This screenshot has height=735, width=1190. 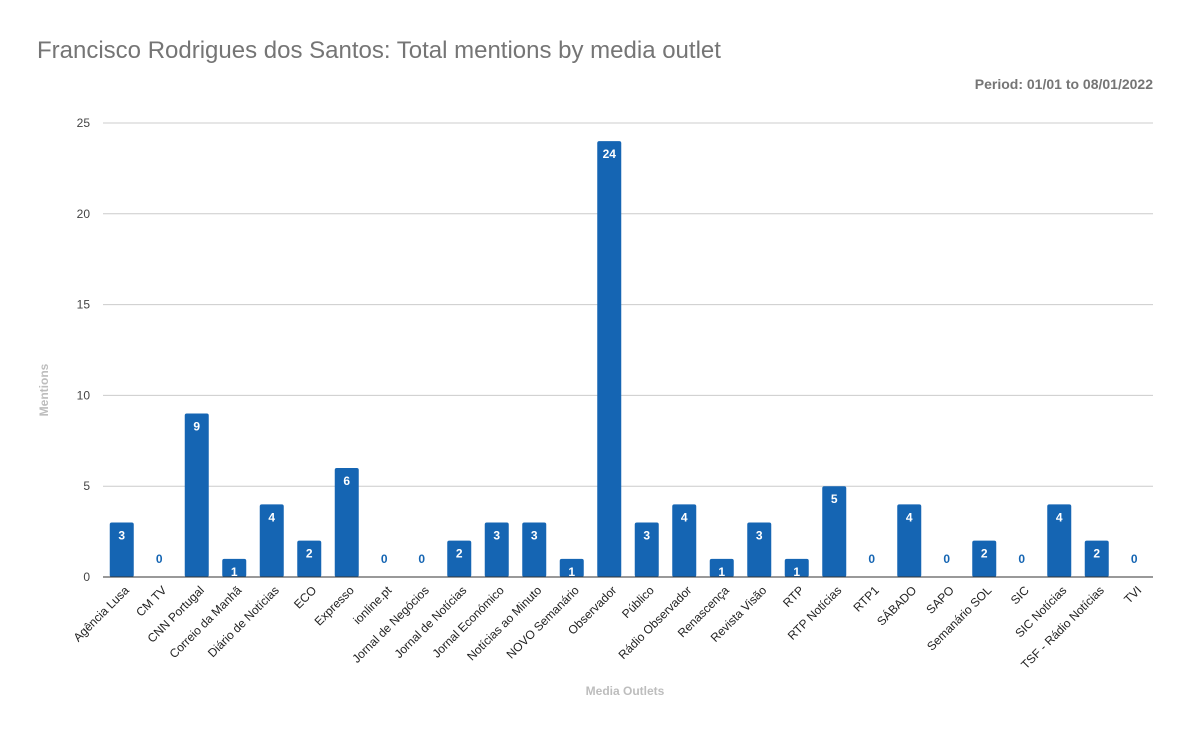 I want to click on x-tick-label: RTP1, so click(x=866, y=599).